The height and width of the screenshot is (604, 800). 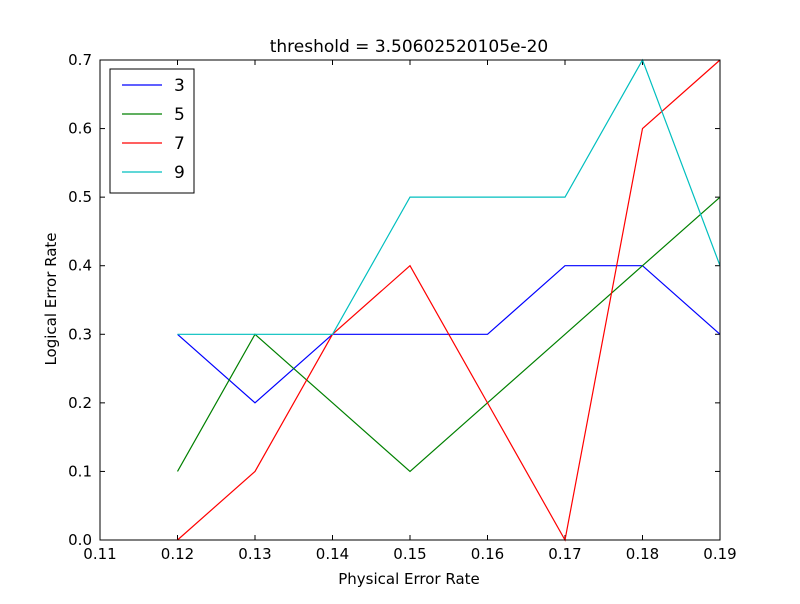 What do you see at coordinates (80, 197) in the screenshot?
I see `y-tick-label: 0.5` at bounding box center [80, 197].